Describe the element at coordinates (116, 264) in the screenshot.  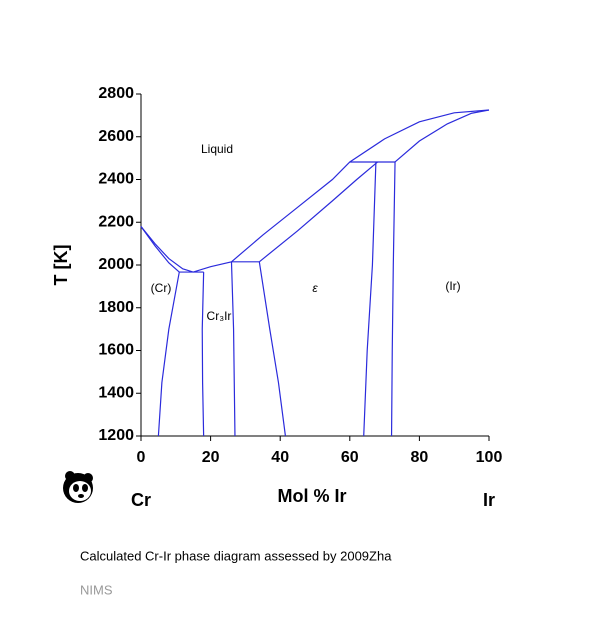
I see `y-tick-label: 2000` at that location.